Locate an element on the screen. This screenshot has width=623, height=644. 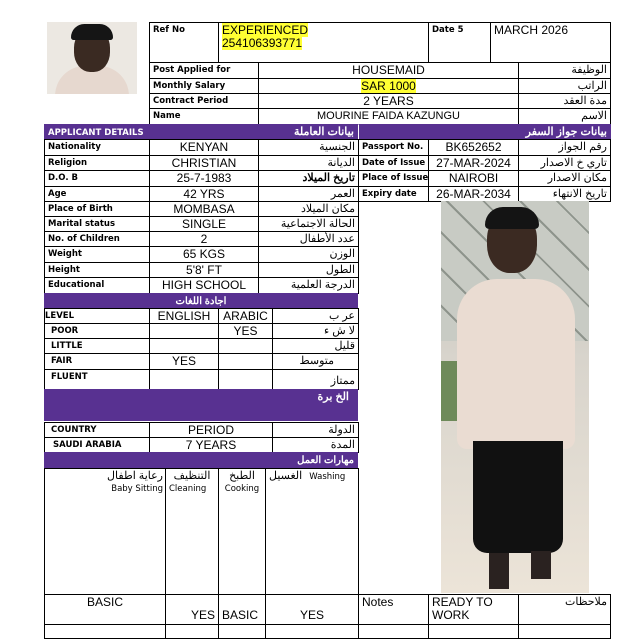
skill-washing: الغسيل Washing is located at coordinates (312, 531).